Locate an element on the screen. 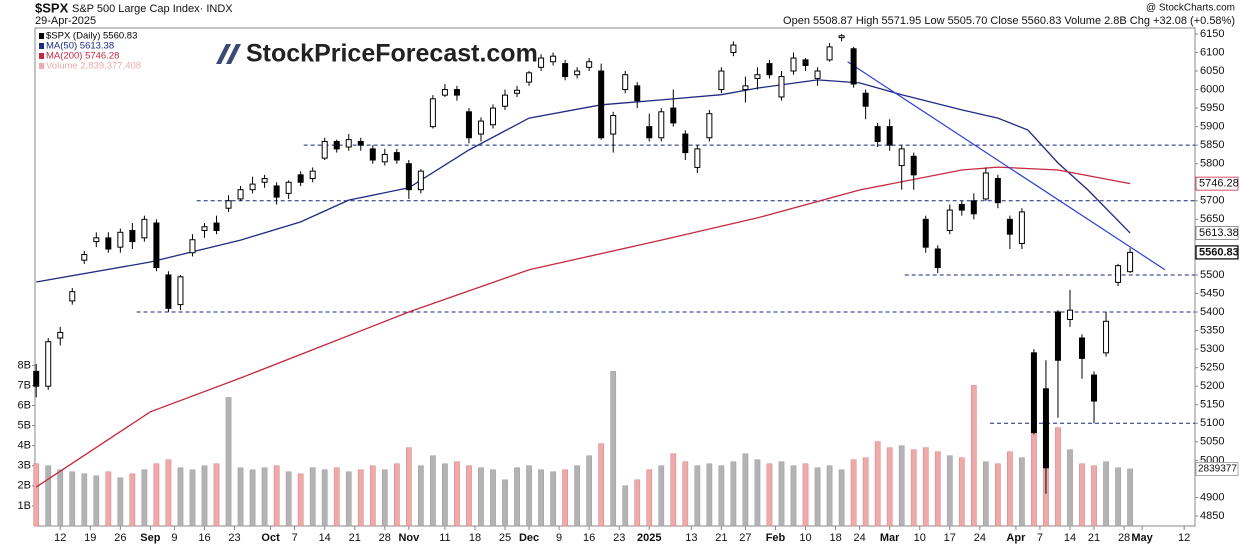  x-tick-label: 13 is located at coordinates (691, 538).